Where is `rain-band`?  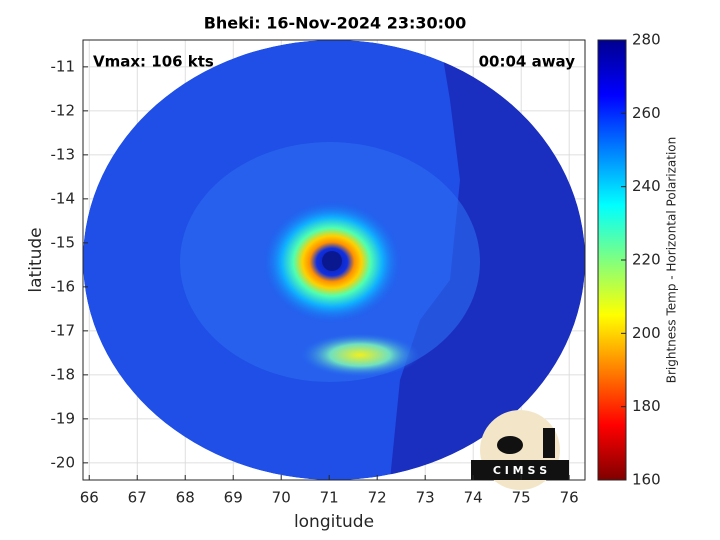
rain-band is located at coordinates (360, 355).